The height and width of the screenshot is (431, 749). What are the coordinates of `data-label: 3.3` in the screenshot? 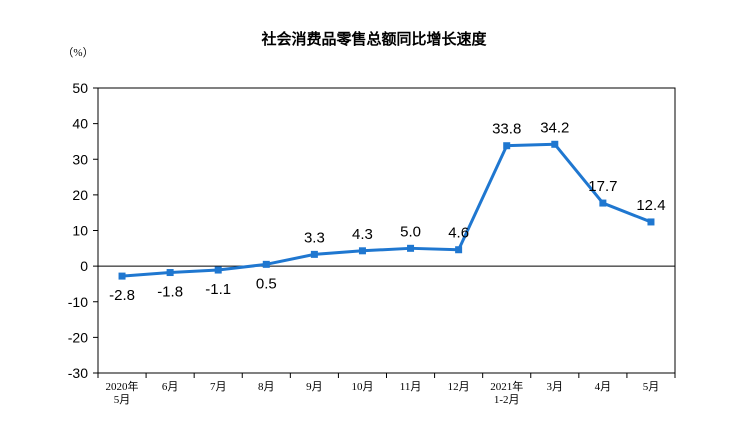 It's located at (314, 237).